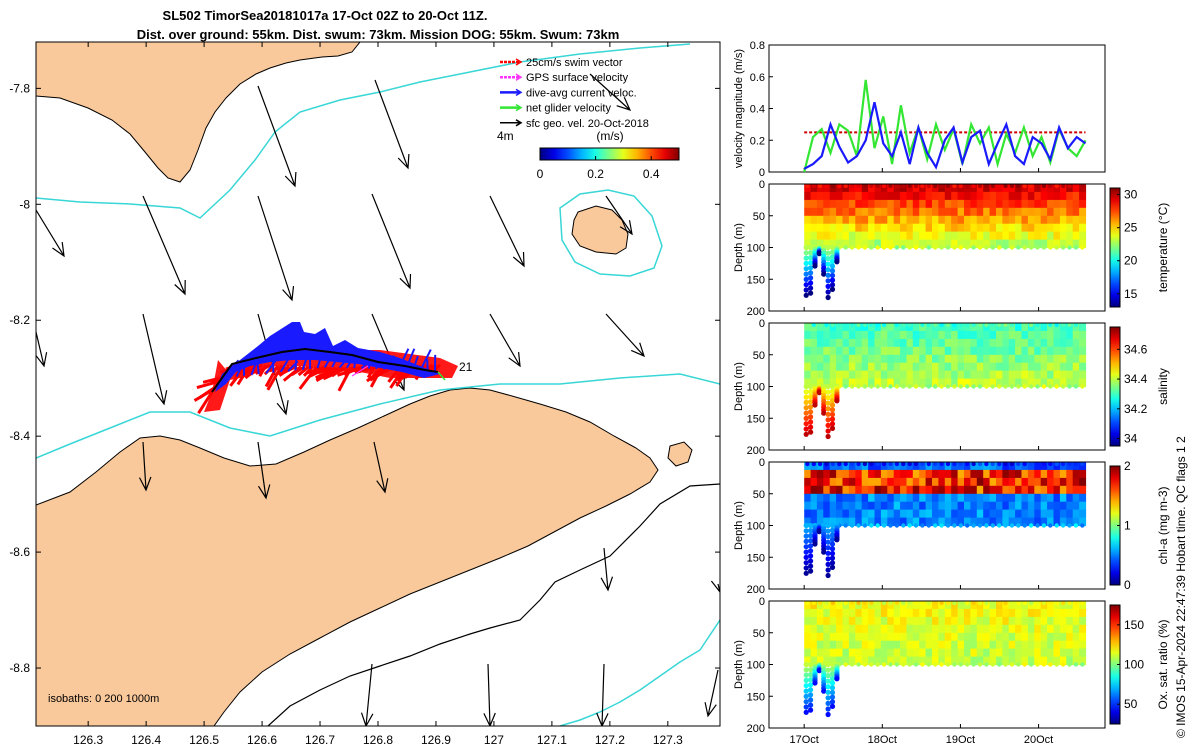 The height and width of the screenshot is (750, 1200). What do you see at coordinates (609, 136) in the screenshot?
I see `colorbar-label: (m/s)` at bounding box center [609, 136].